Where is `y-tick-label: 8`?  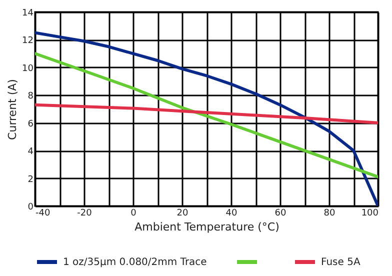 y-tick-label: 8 is located at coordinates (31, 97).